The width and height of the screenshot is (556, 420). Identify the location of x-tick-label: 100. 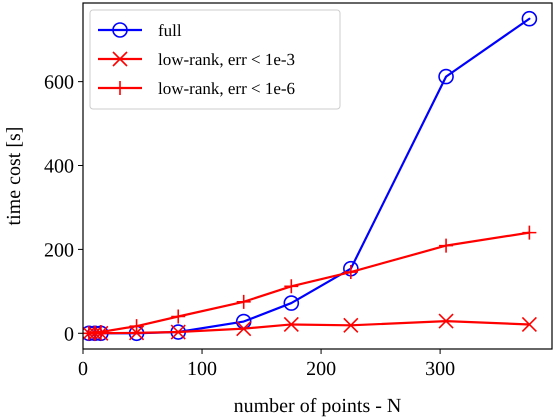
(202, 369).